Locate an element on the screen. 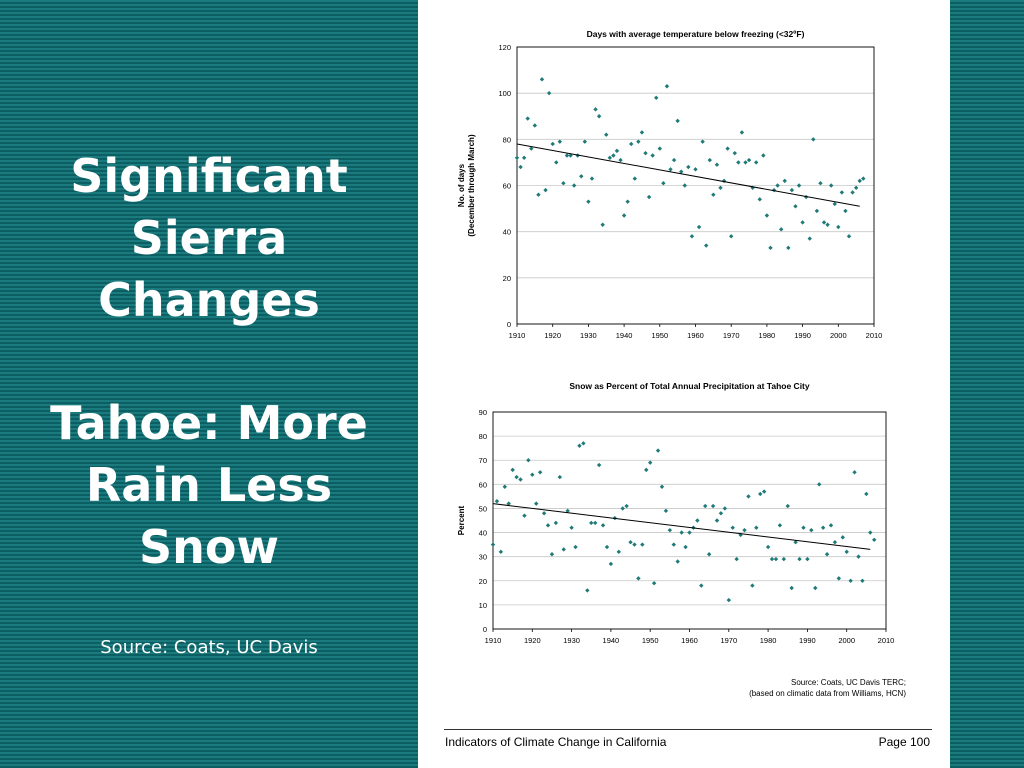  plot-frame is located at coordinates (689, 520).